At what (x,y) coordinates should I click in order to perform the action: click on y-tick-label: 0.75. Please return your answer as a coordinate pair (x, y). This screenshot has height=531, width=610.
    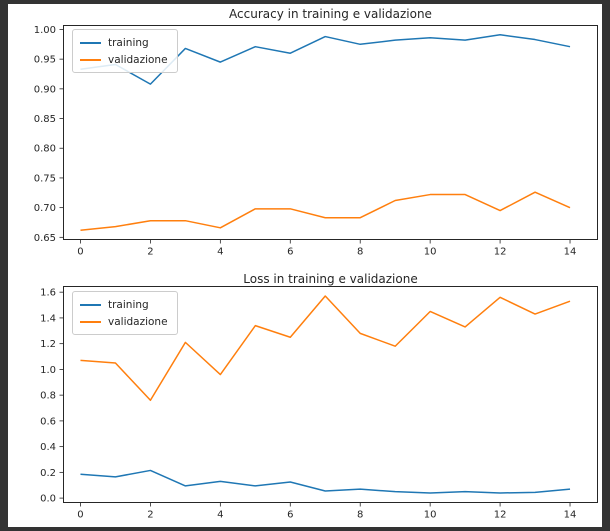
    Looking at the image, I should click on (45, 178).